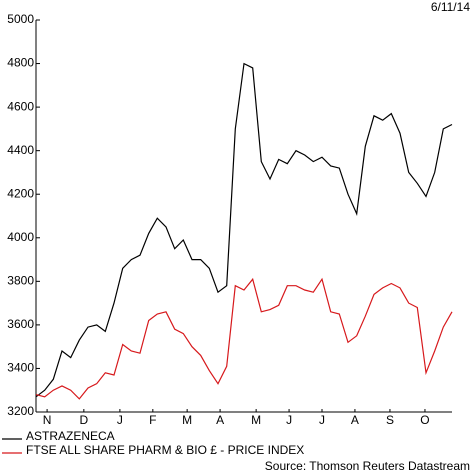 The image size is (475, 475). I want to click on x-tick-label: N, so click(47, 420).